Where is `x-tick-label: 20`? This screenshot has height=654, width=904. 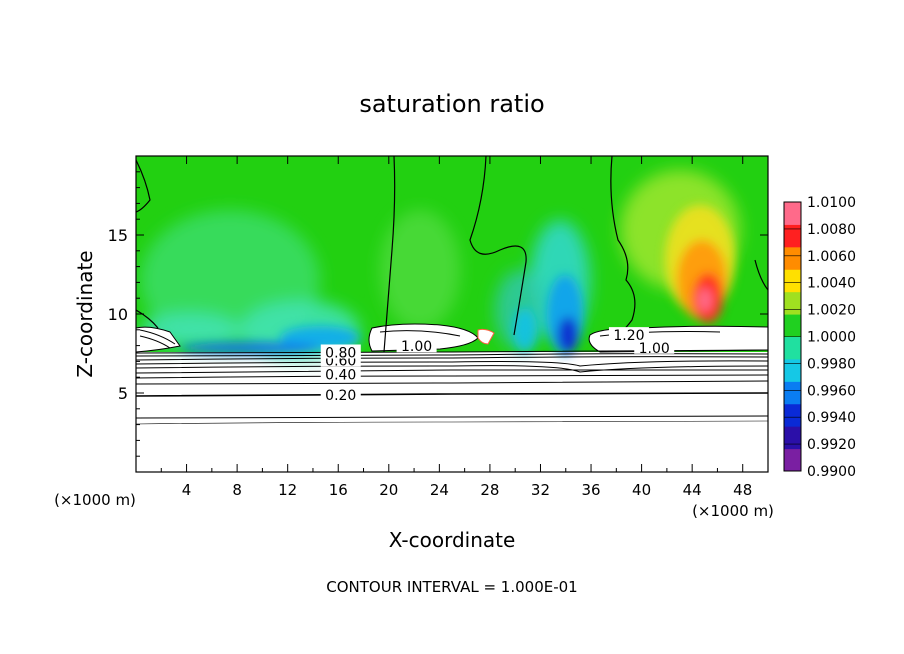 x-tick-label: 20 is located at coordinates (388, 490).